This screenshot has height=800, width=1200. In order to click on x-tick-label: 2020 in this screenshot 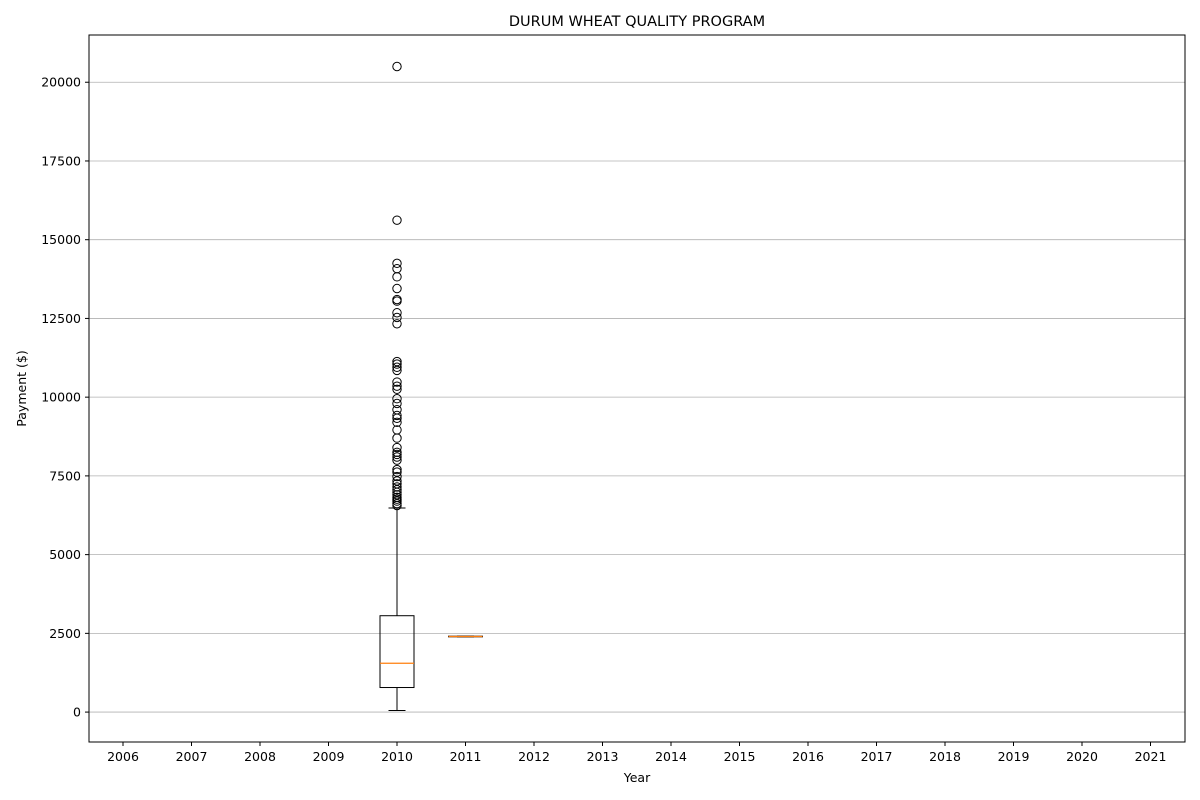, I will do `click(1082, 756)`.